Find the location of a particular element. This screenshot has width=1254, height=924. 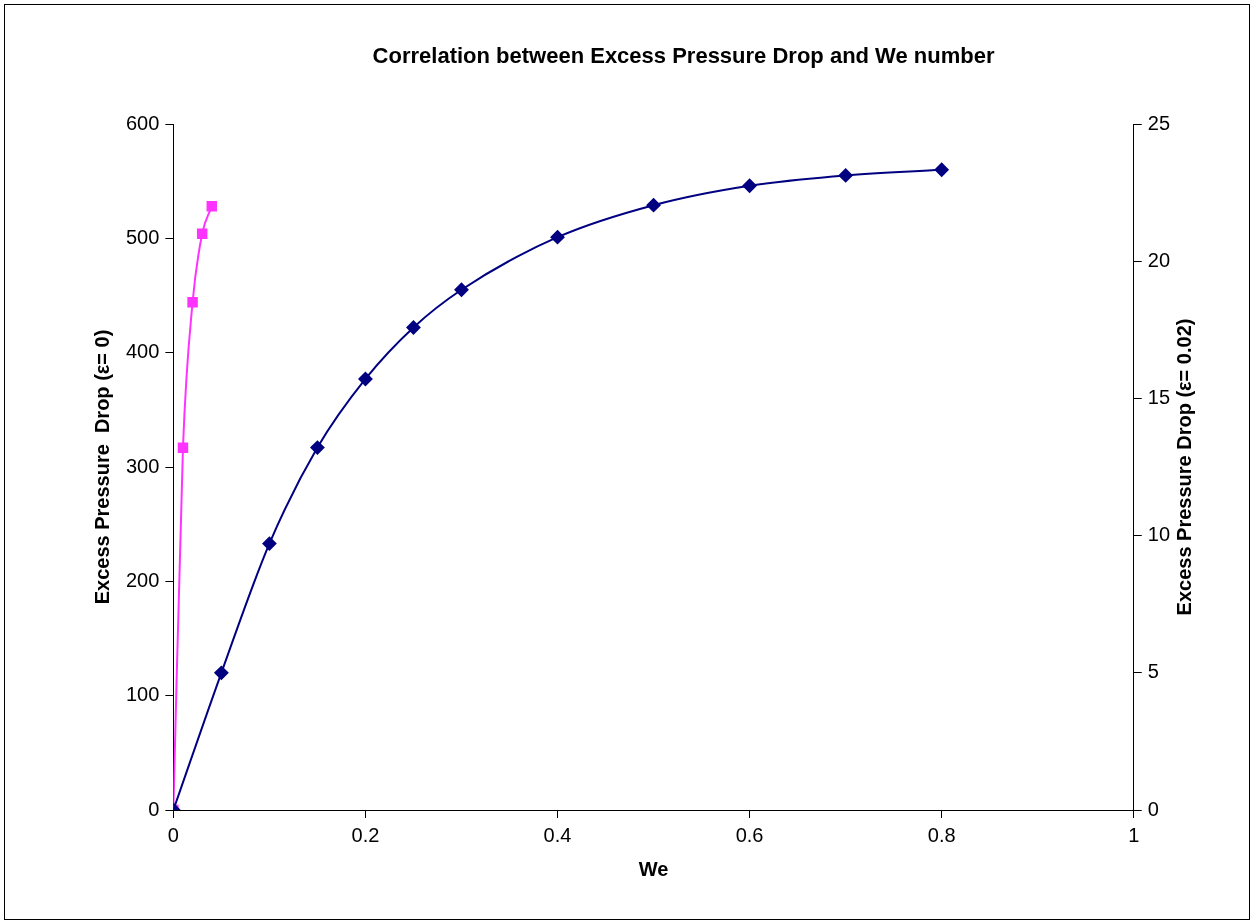

y-tick-label: 300 is located at coordinates (142, 465).